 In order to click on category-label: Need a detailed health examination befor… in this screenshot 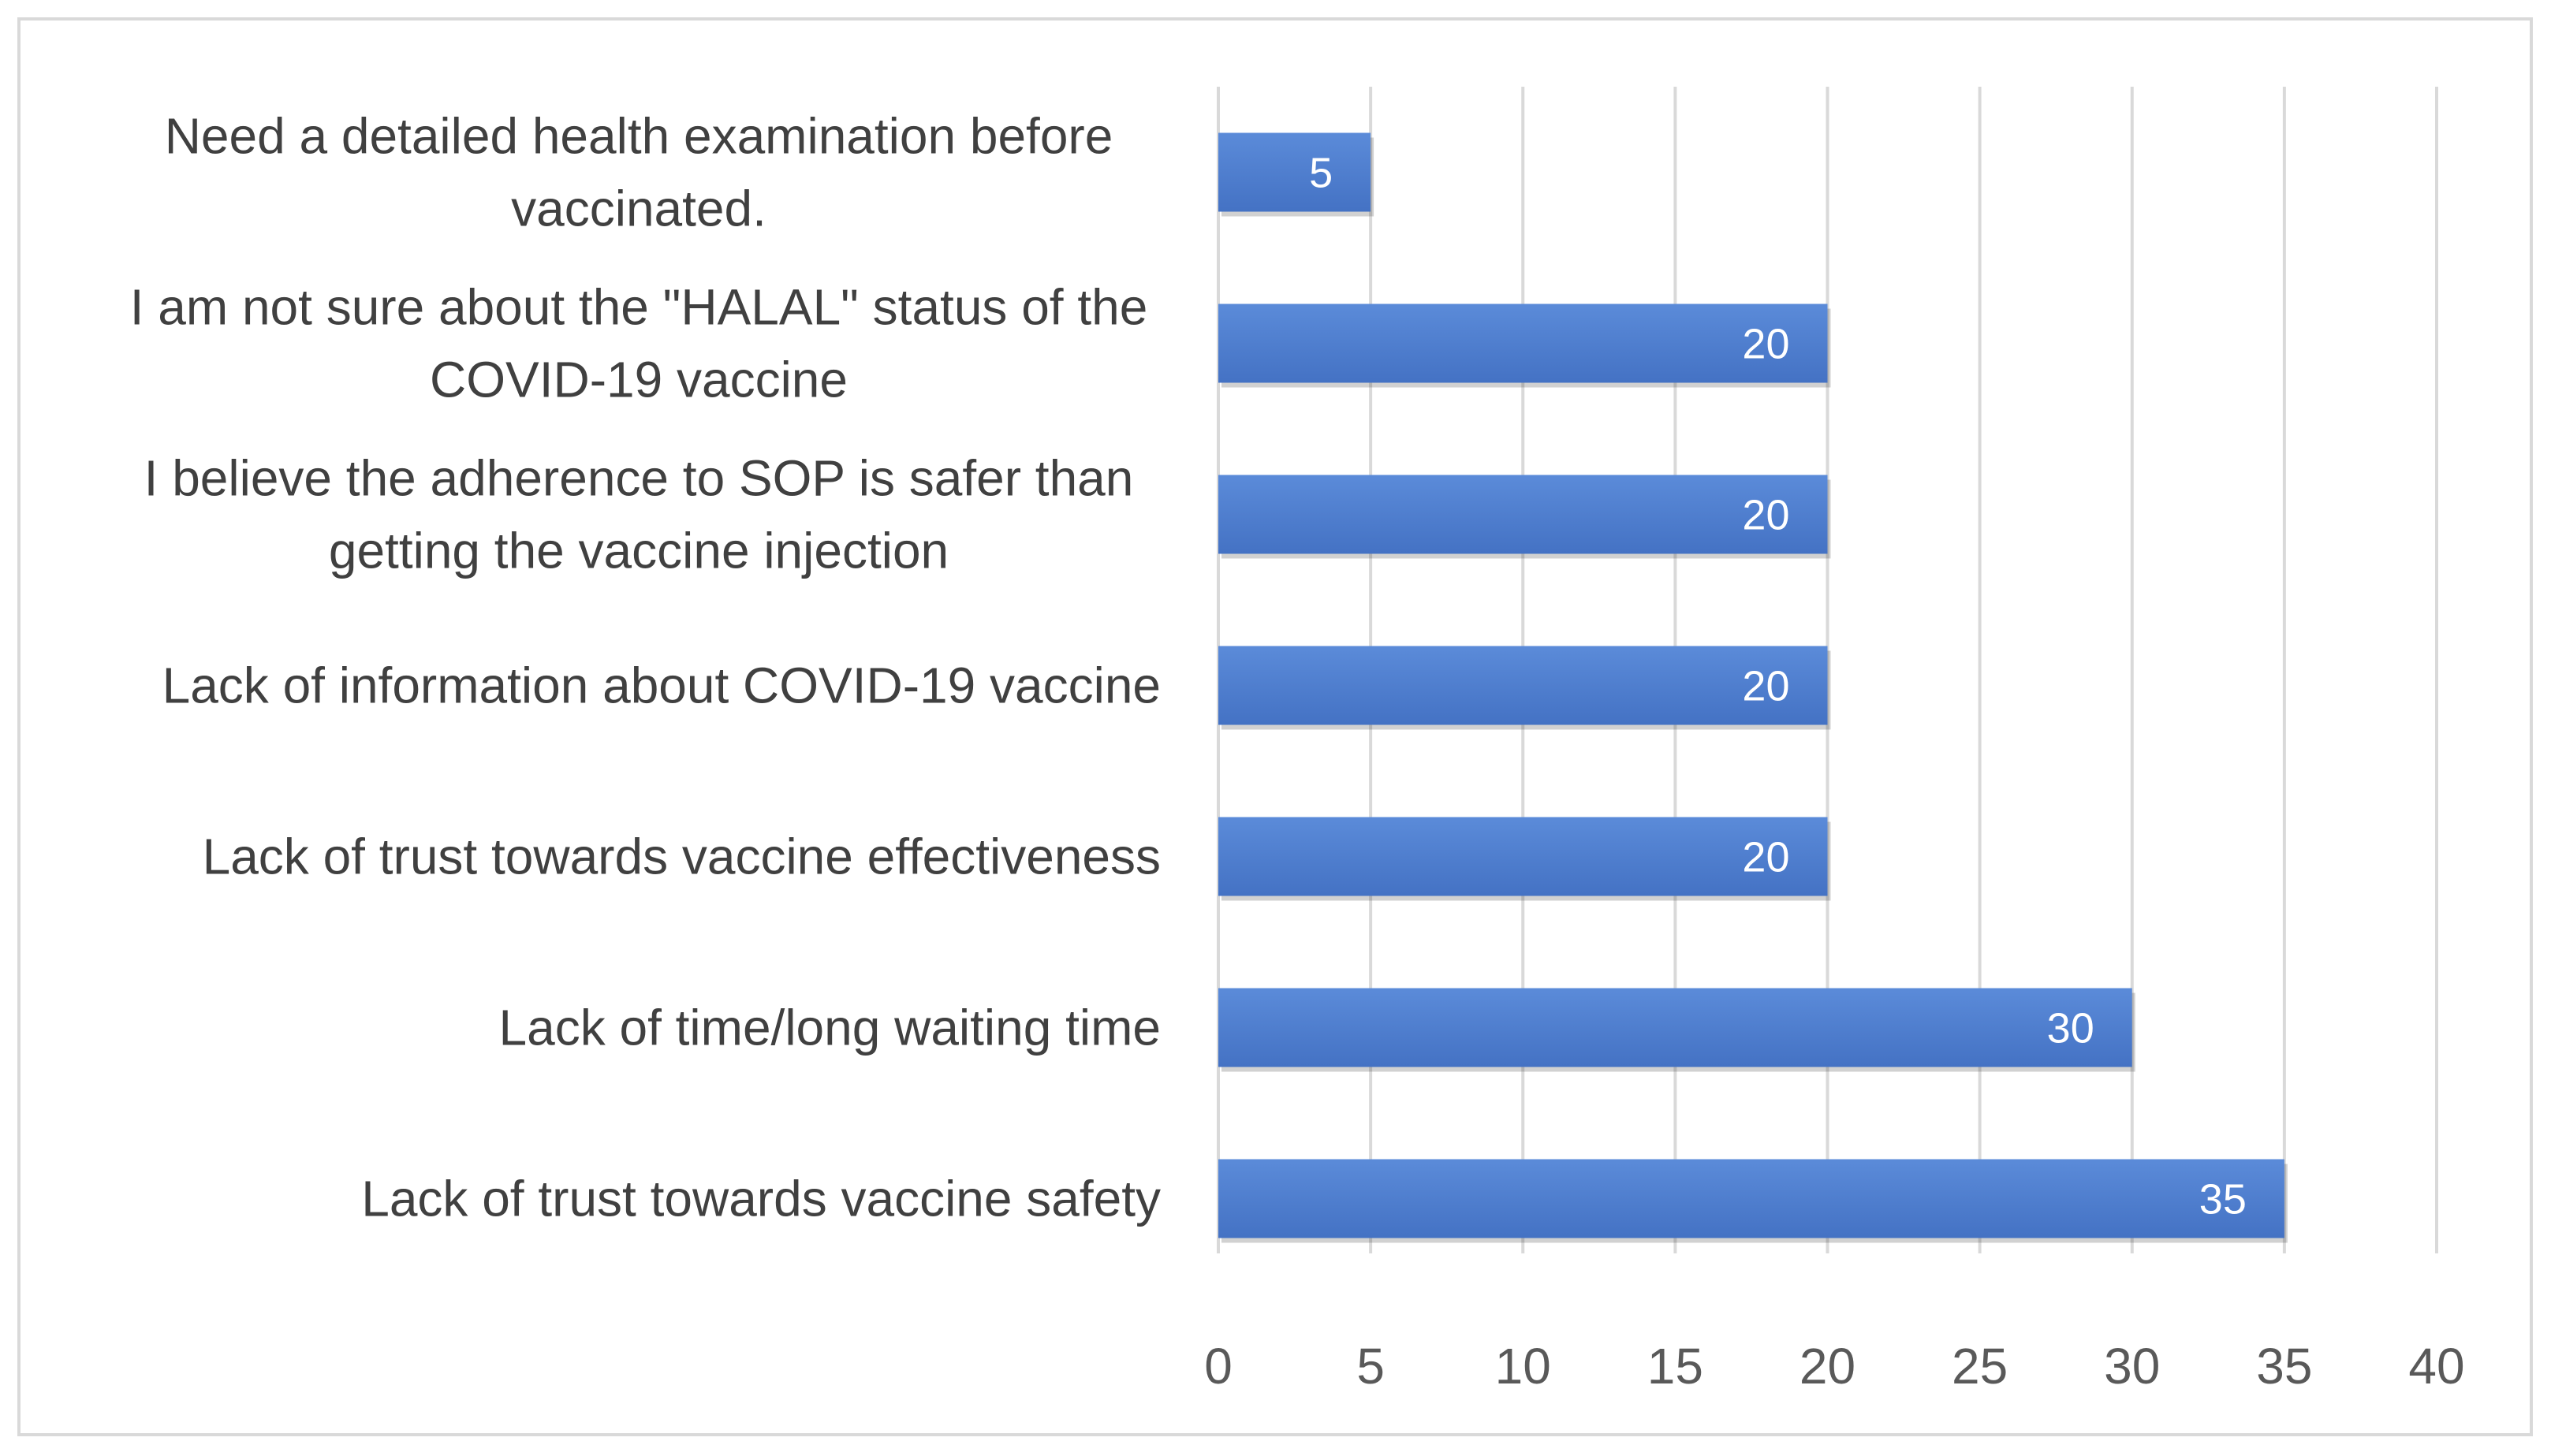, I will do `click(639, 172)`.